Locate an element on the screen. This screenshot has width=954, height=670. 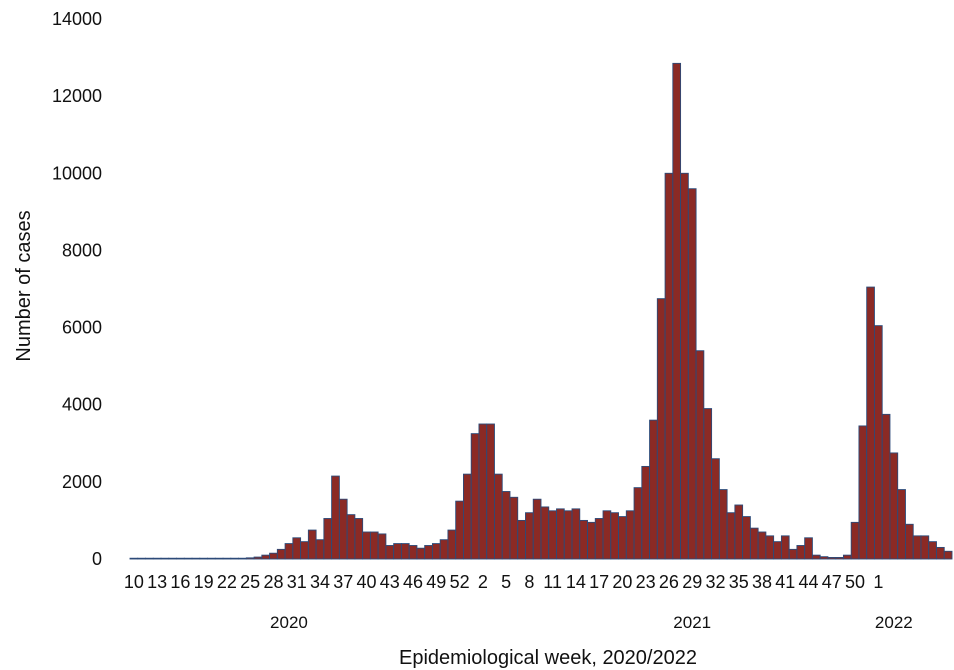
year-axis: 2020 2021 2022 is located at coordinates (591, 622).